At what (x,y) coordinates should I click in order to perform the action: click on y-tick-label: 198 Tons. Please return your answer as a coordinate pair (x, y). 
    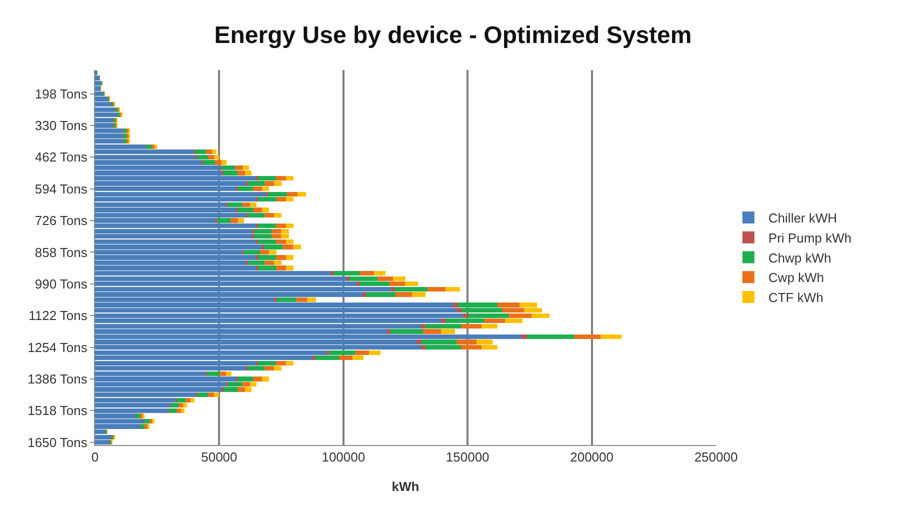
    Looking at the image, I should click on (61, 94).